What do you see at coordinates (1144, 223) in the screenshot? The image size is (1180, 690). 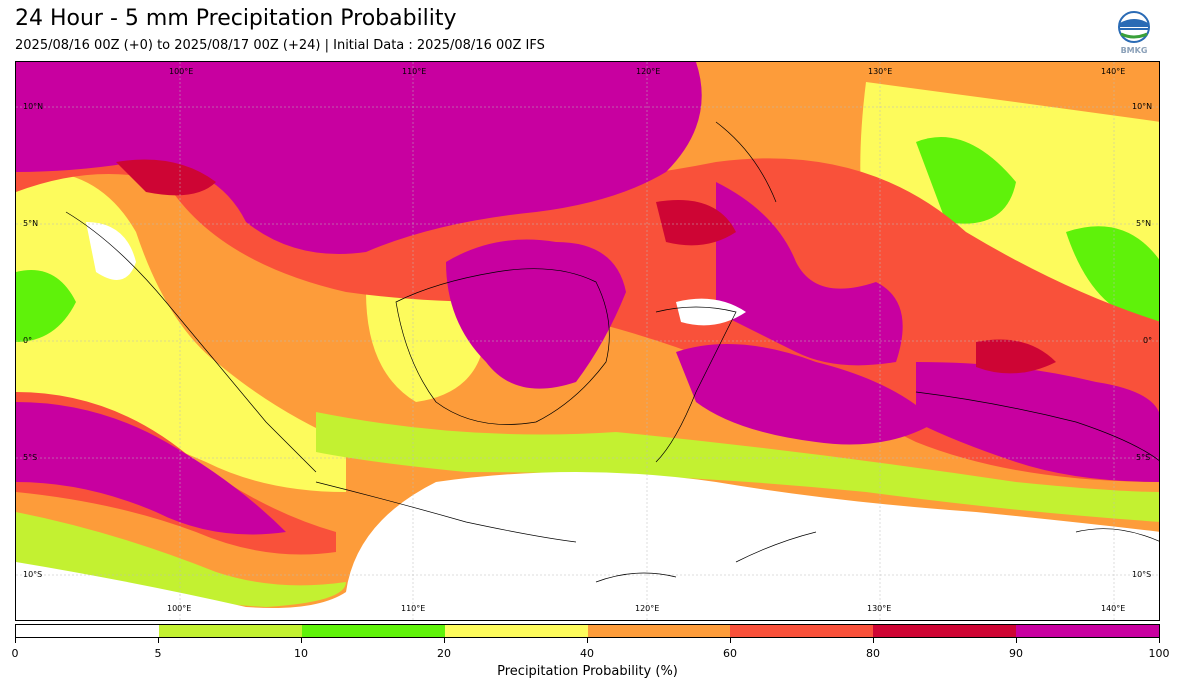 I see `lat-label-right: 5°N` at bounding box center [1144, 223].